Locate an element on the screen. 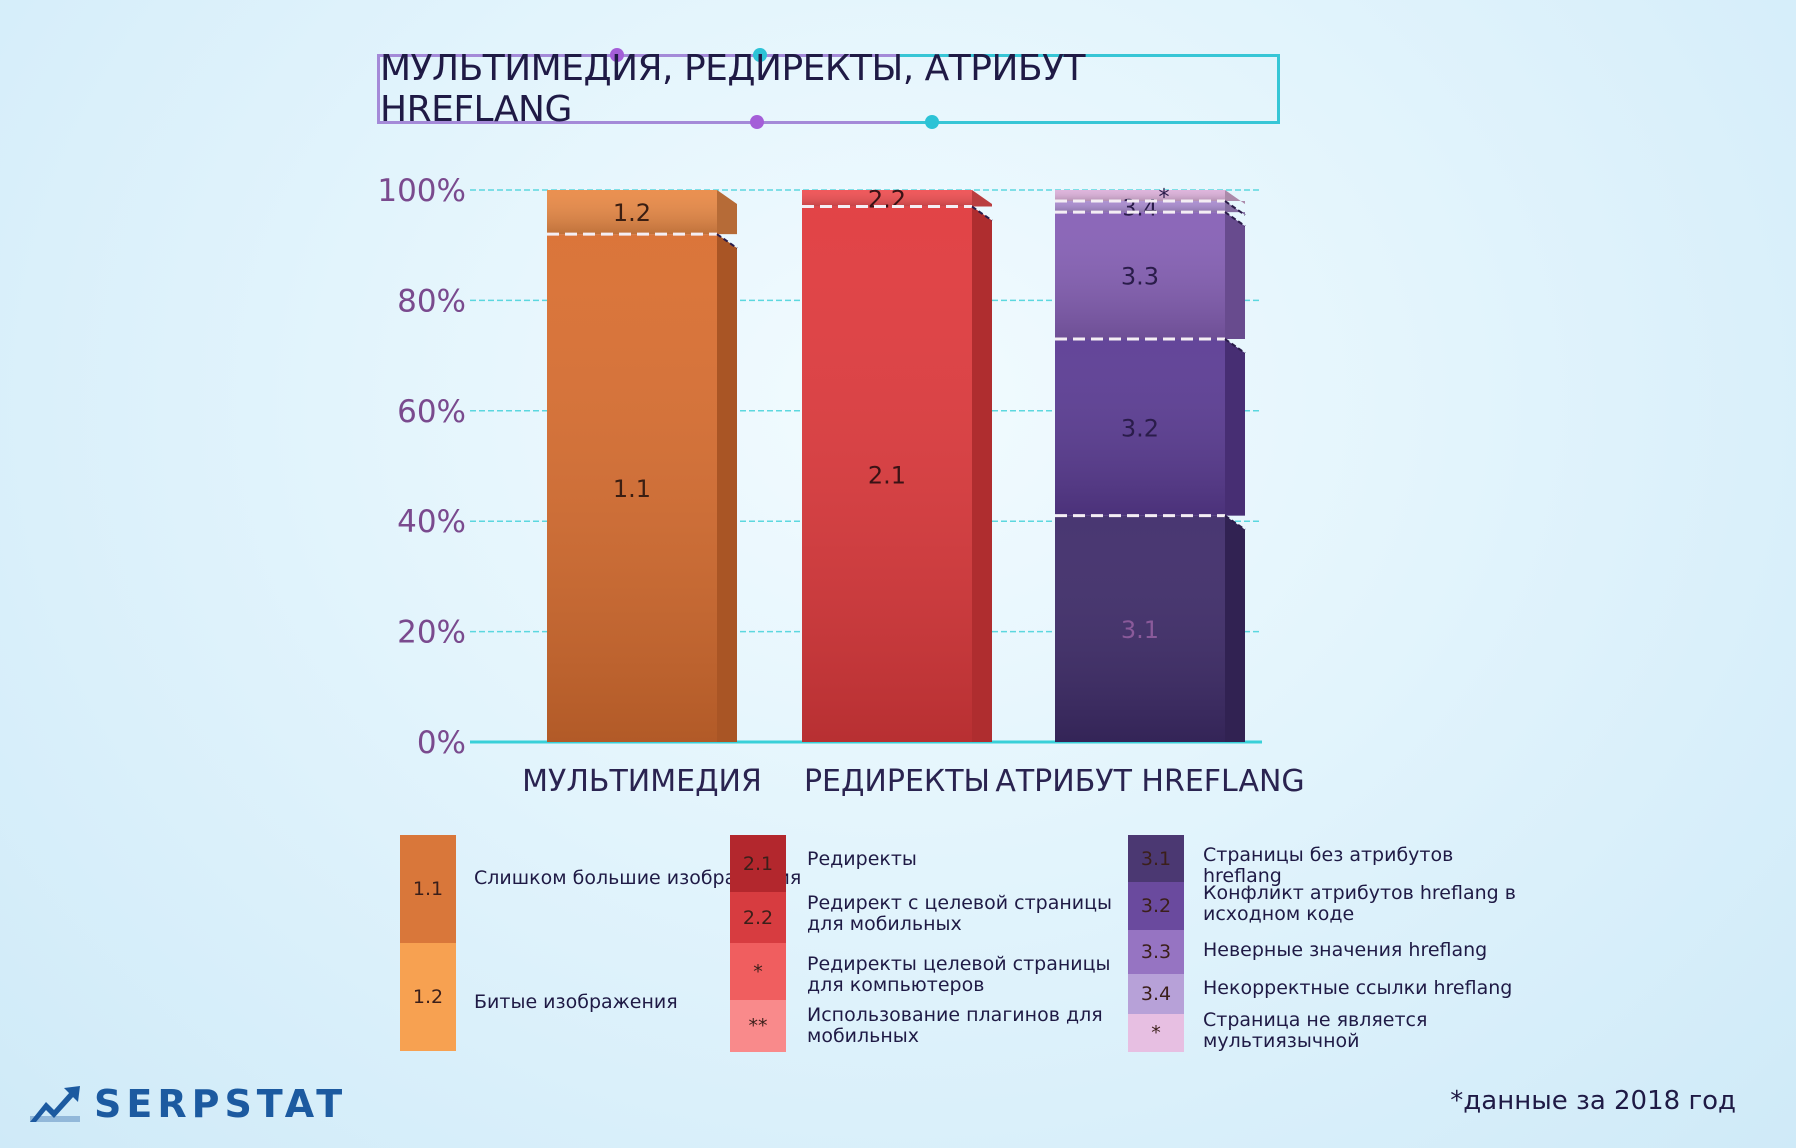 The width and height of the screenshot is (1796, 1148). y-tick-label: 0% is located at coordinates (441, 743).